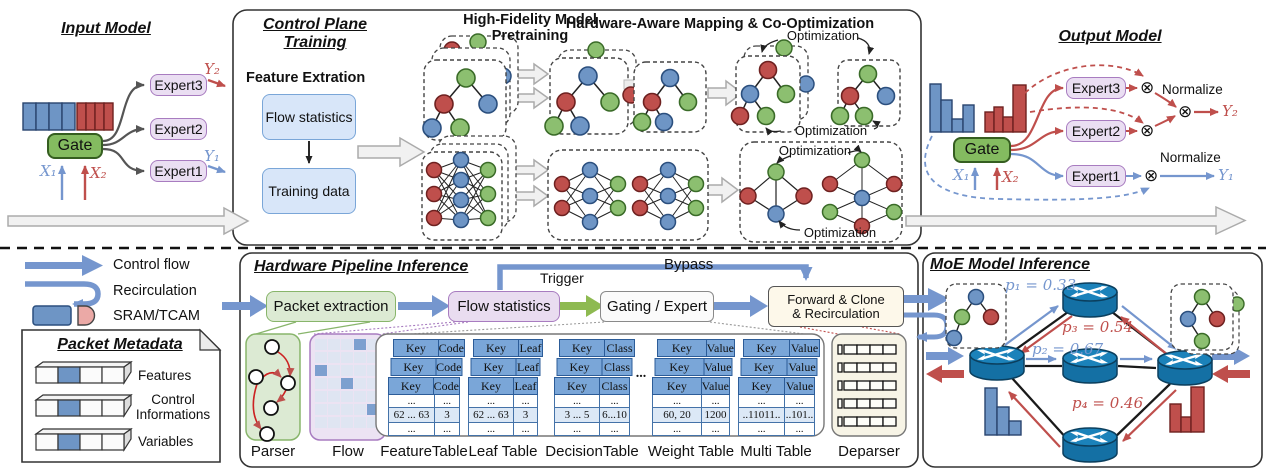  Describe the element at coordinates (361, 266) in the screenshot. I see `pipeline-title: Hardware Pipeline Inference` at that location.